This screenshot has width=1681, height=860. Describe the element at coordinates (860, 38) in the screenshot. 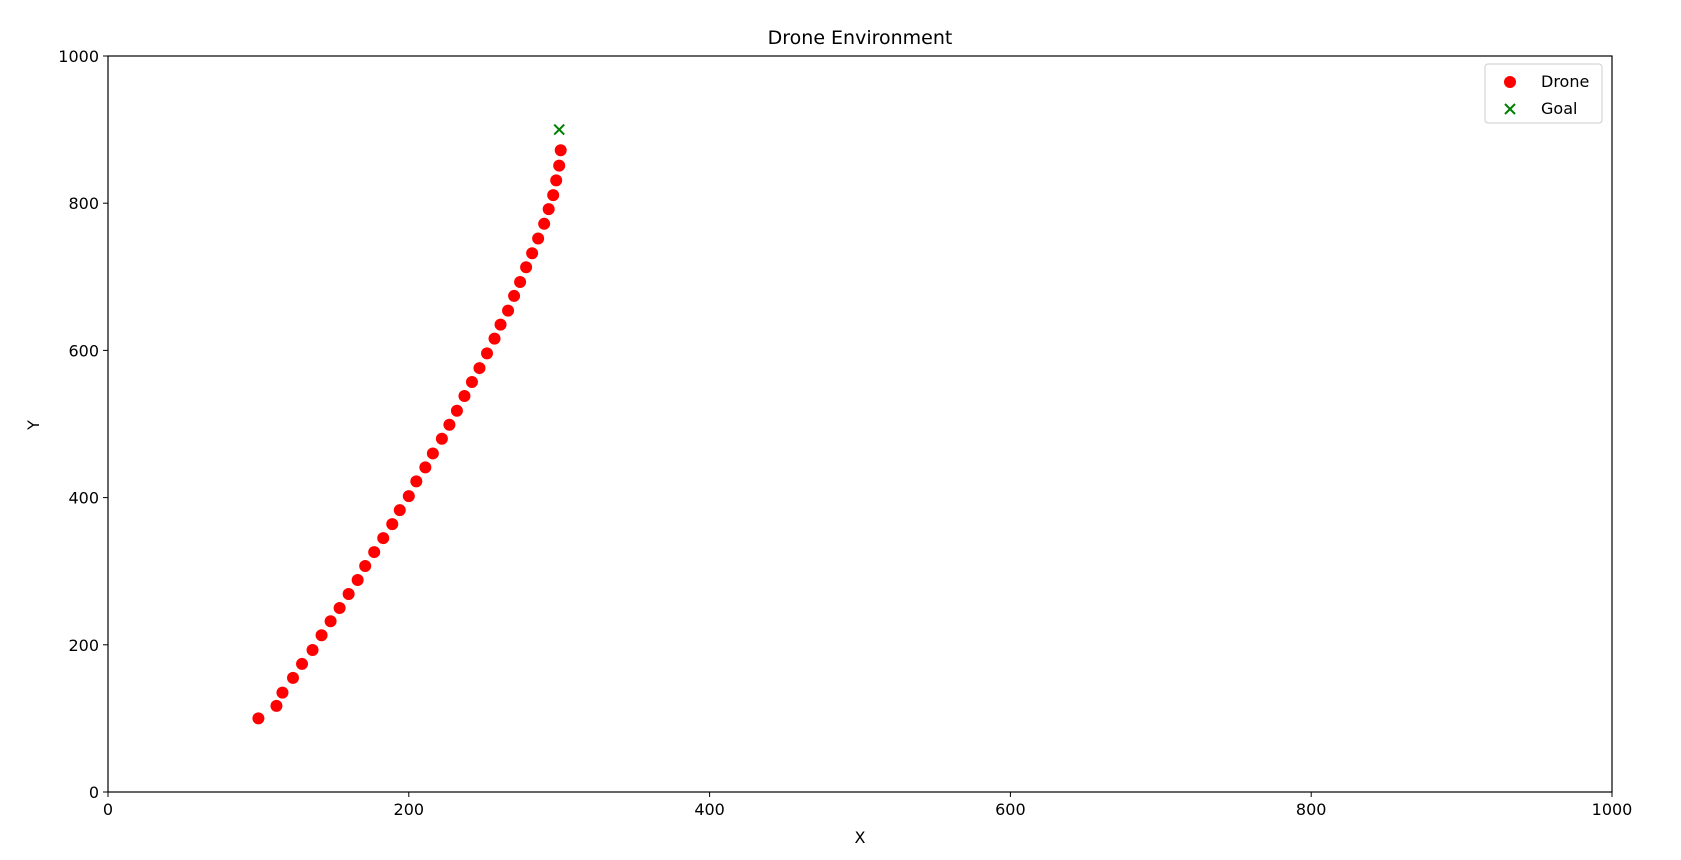

I see `chart-title: Drone Environment` at that location.